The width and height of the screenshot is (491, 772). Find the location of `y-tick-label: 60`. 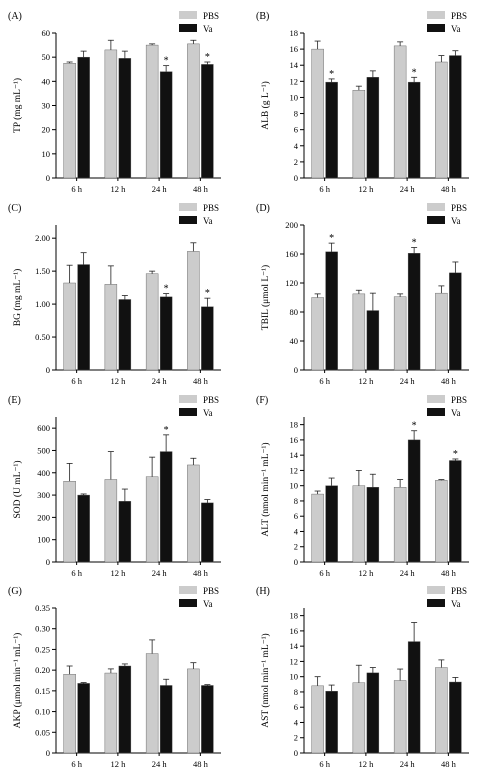

y-tick-label: 60 is located at coordinates (46, 33).